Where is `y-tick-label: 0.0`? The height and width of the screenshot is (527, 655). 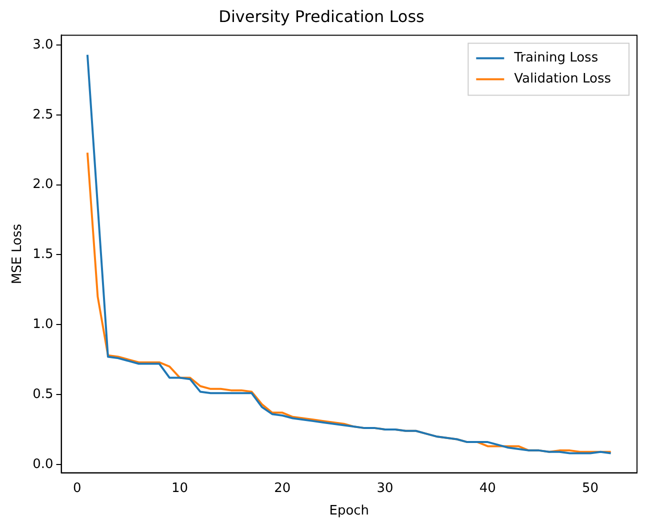
y-tick-label: 0.0 is located at coordinates (43, 464).